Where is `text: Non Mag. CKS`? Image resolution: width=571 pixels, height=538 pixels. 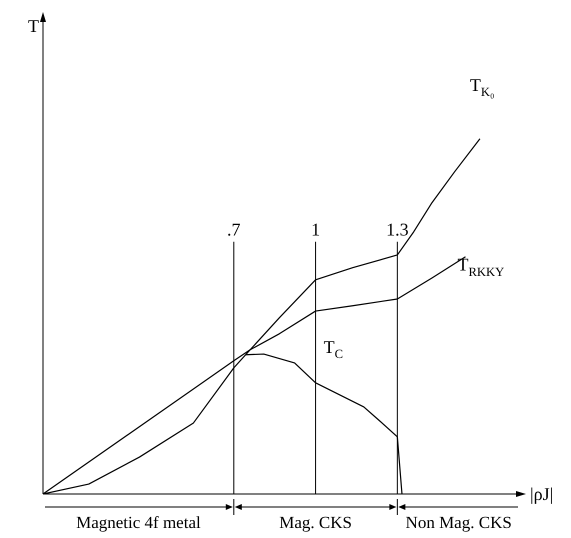 text: Non Mag. CKS is located at coordinates (459, 522).